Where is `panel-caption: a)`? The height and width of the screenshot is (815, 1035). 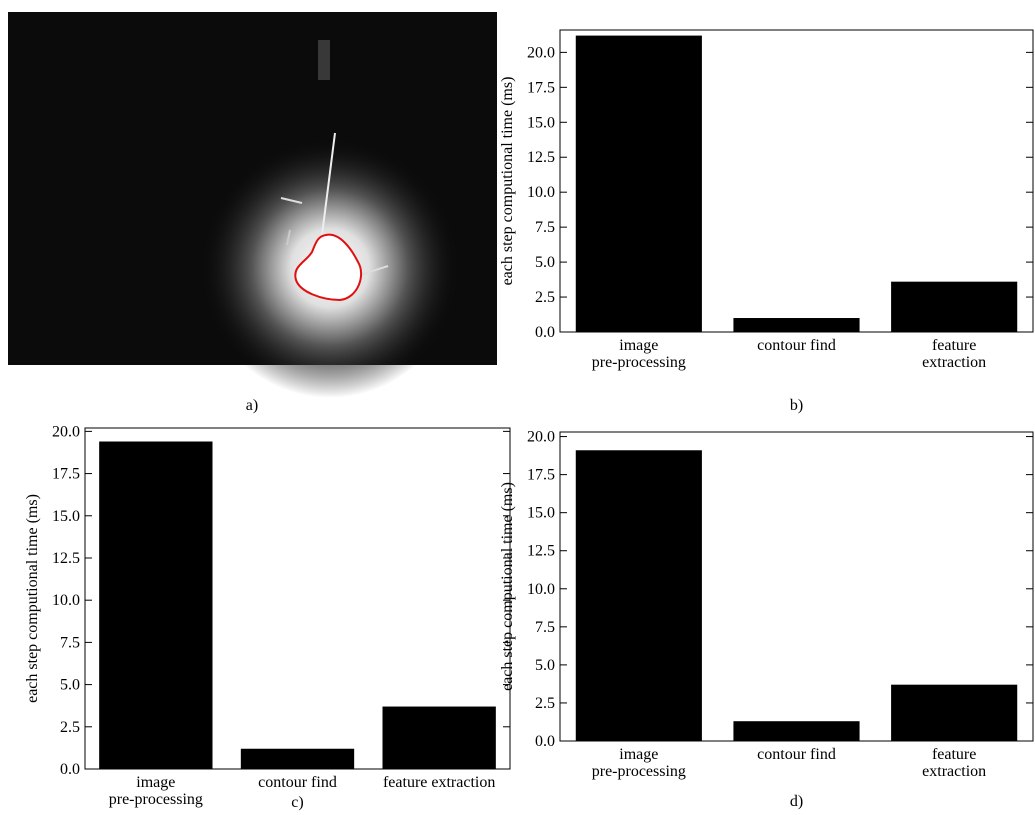 panel-caption: a) is located at coordinates (252, 405).